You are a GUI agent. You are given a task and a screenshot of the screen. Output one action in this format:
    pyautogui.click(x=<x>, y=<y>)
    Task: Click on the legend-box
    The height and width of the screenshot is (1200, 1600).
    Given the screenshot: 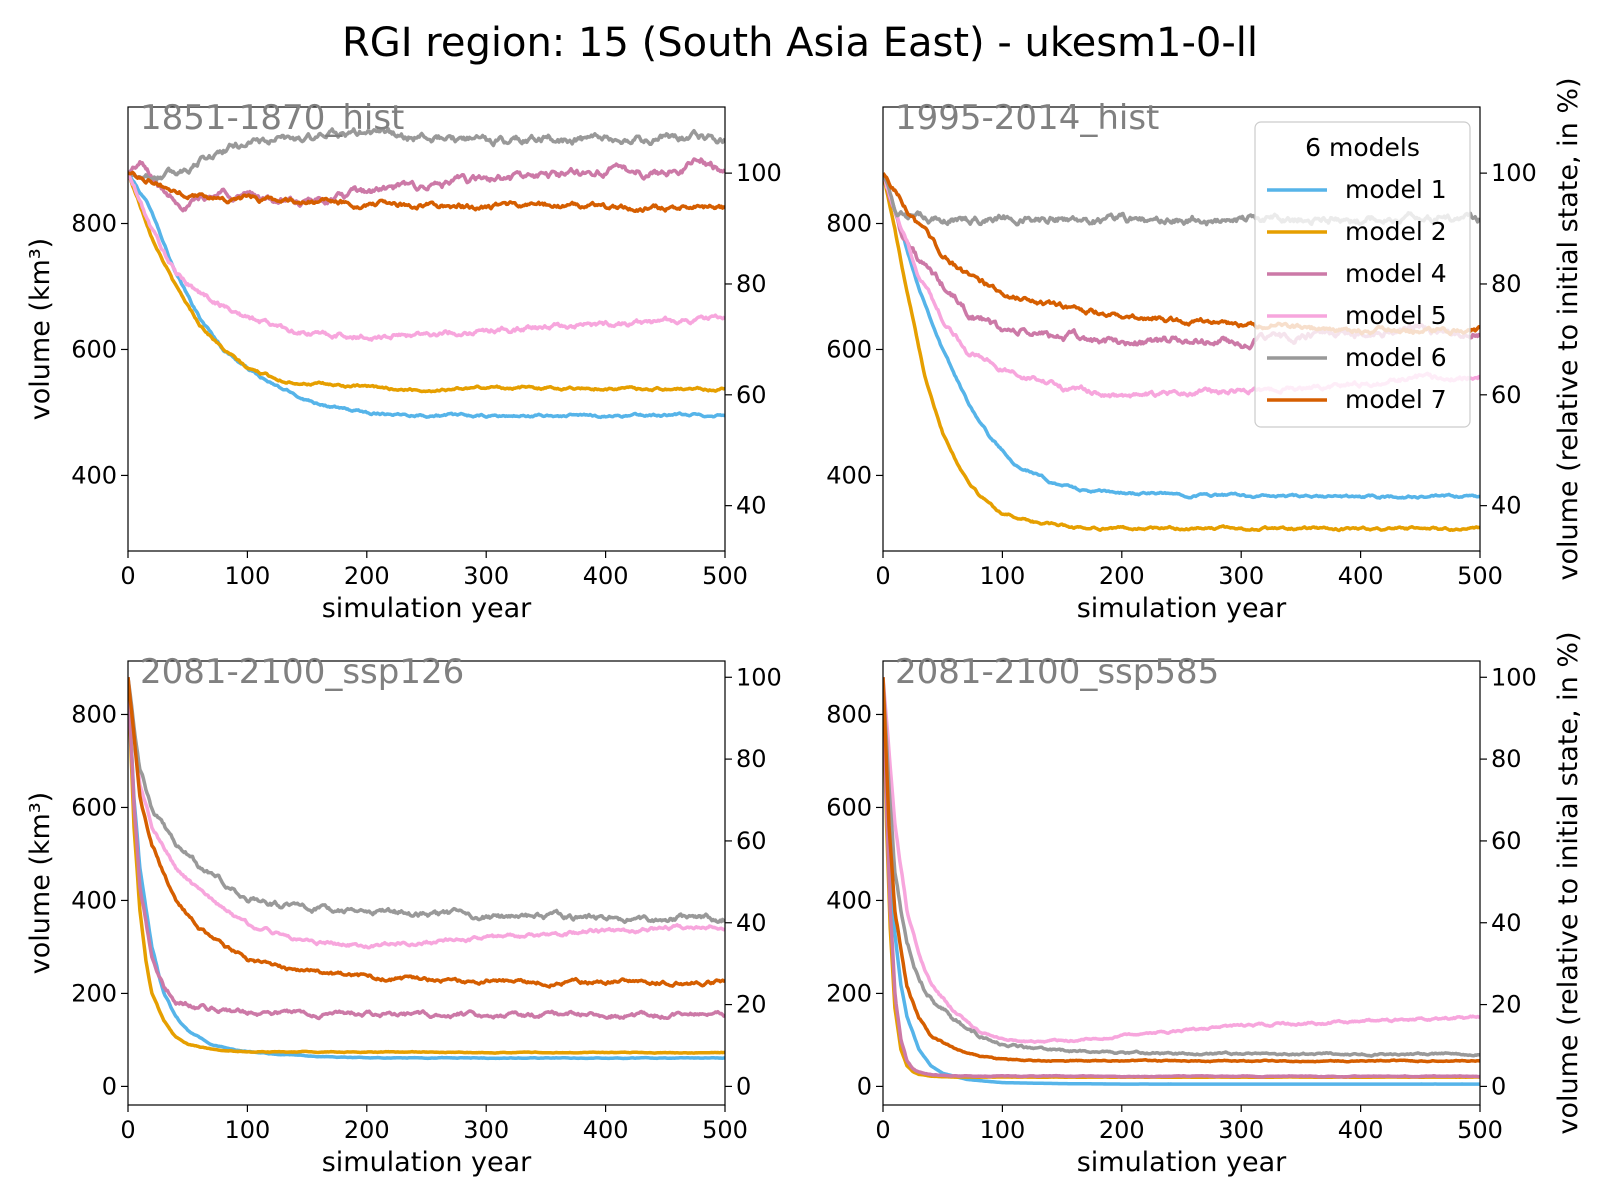 What is the action you would take?
    pyautogui.click(x=1362, y=274)
    